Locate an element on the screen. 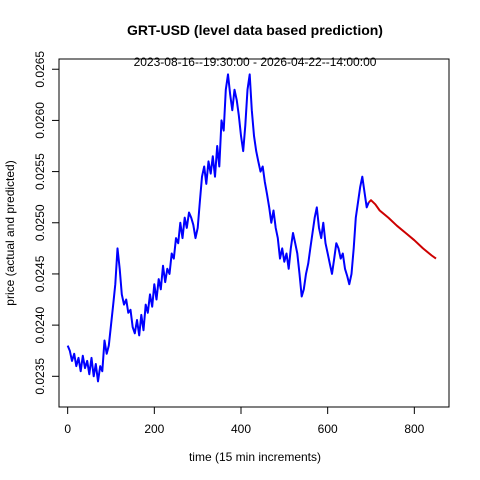 This screenshot has height=480, width=480. y-tick-label: 0.0245 is located at coordinates (40, 273).